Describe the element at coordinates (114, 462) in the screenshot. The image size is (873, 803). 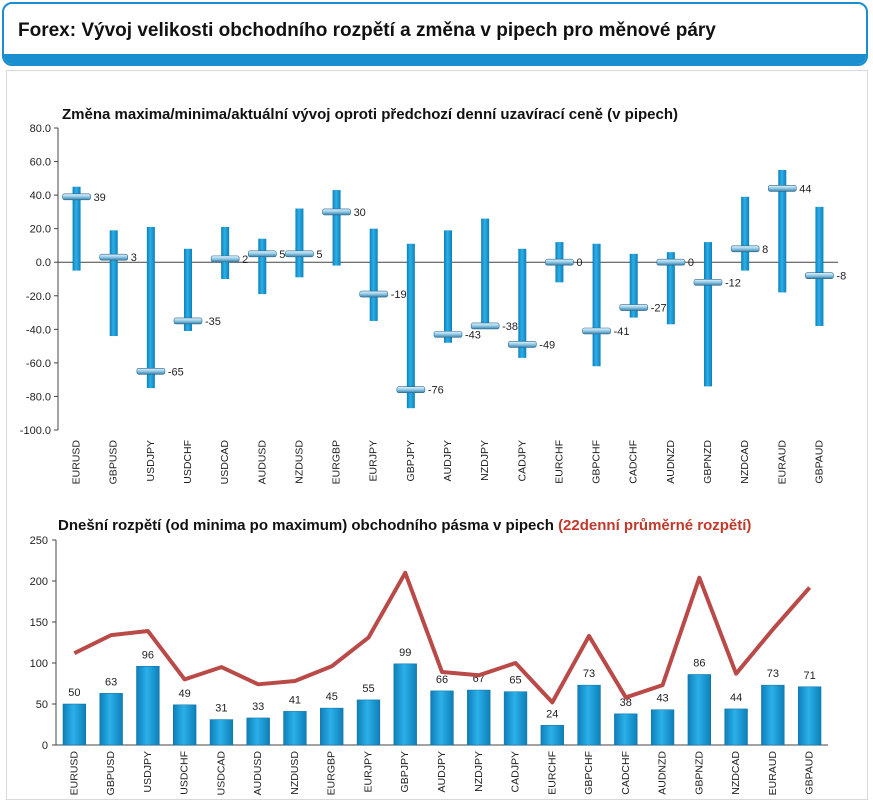
I see `chart1-category-label: GBPUSD` at that location.